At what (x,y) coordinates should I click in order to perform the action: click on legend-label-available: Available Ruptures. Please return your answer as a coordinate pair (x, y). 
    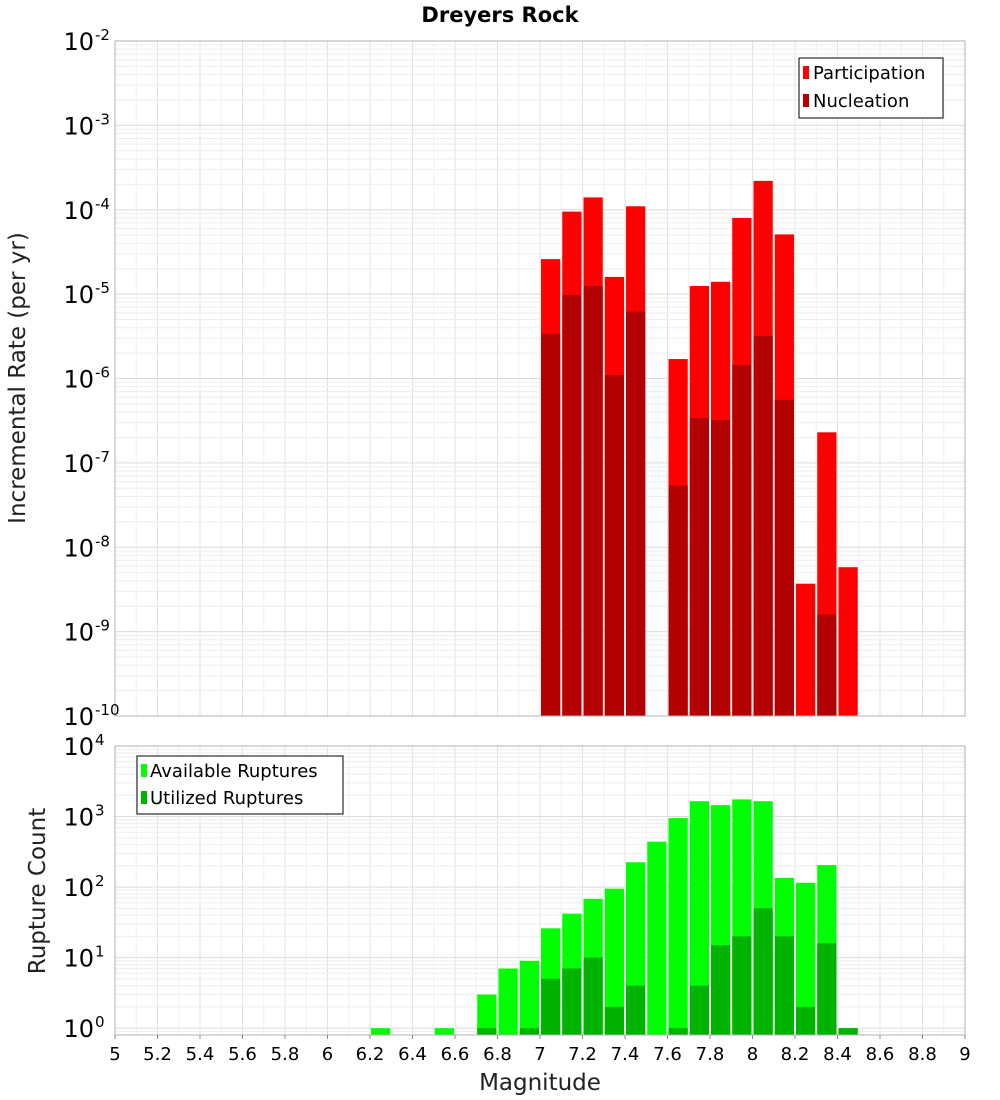
    Looking at the image, I should click on (234, 771).